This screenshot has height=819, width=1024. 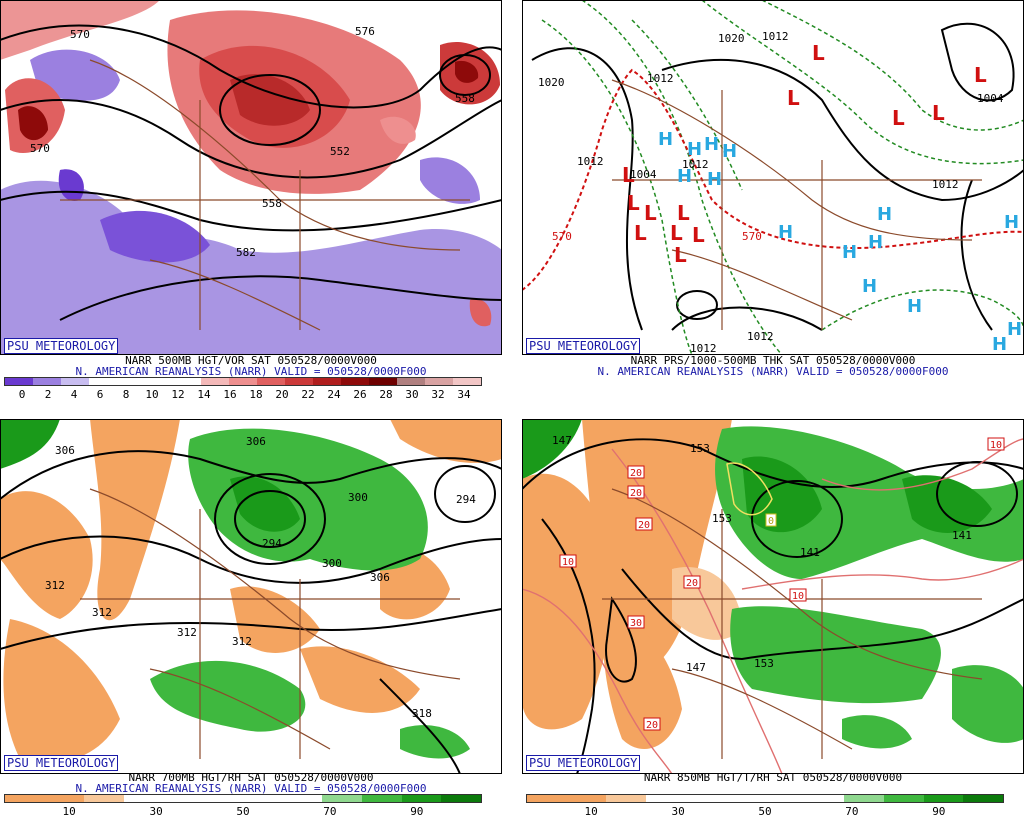 I want to click on scale-tick-label: 0, so click(x=22, y=394).